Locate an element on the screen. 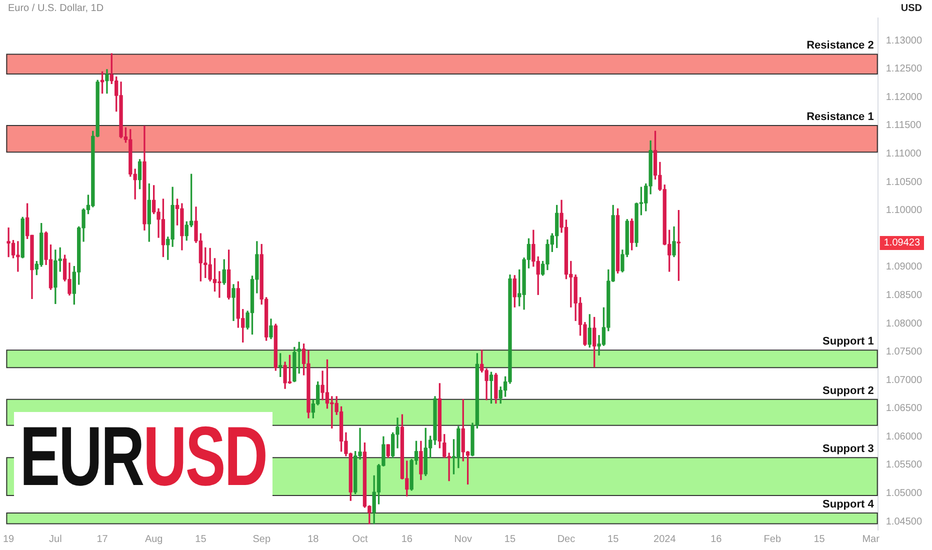  x-tick-label: 18 is located at coordinates (314, 539).